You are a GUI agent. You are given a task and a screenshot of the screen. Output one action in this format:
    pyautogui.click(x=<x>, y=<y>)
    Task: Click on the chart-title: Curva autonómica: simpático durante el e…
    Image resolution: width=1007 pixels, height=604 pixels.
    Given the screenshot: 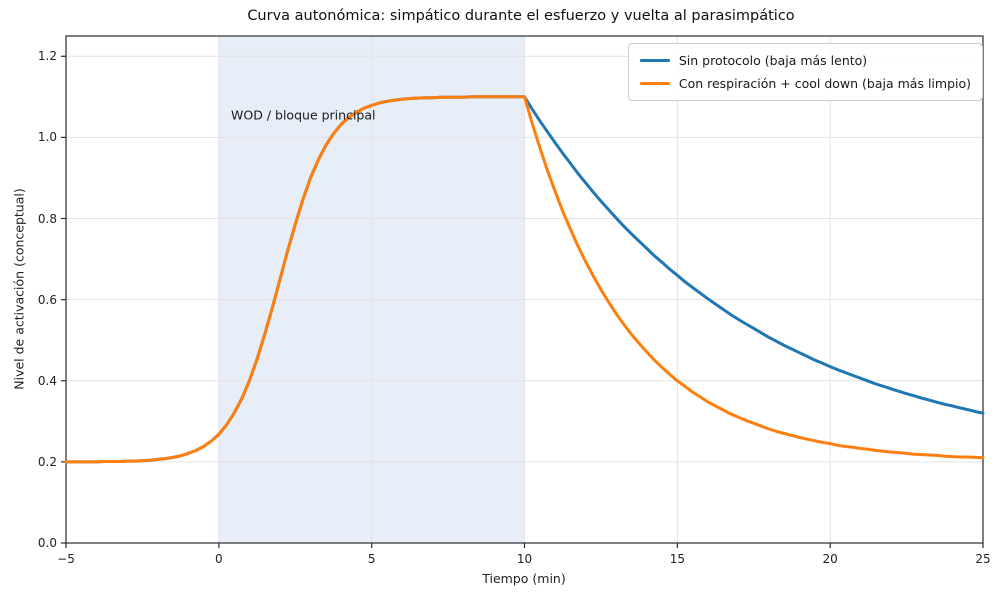 What is the action you would take?
    pyautogui.click(x=521, y=16)
    